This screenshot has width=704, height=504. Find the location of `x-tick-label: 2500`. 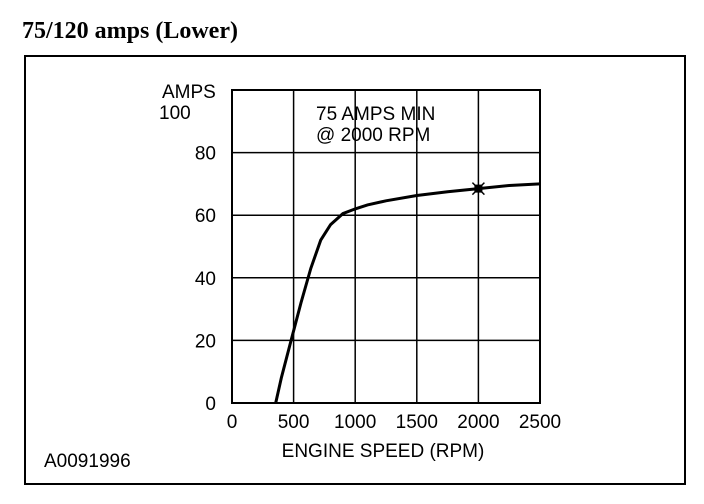

x-tick-label: 2500 is located at coordinates (540, 422).